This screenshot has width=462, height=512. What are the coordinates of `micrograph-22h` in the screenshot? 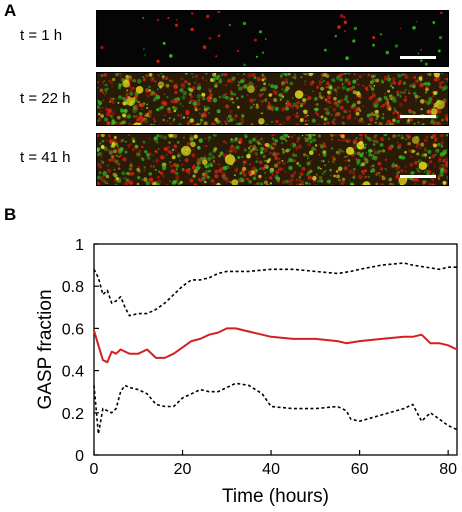 It's located at (272, 99).